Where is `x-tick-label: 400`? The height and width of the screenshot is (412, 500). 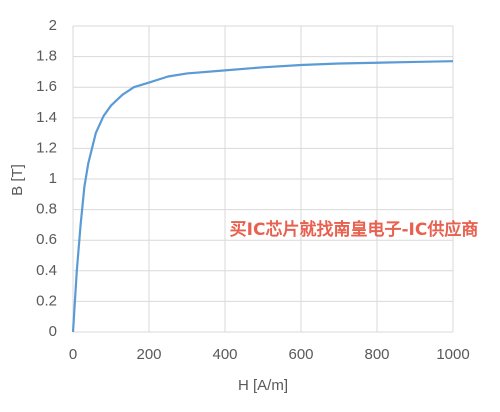 x-tick-label: 400 is located at coordinates (224, 354).